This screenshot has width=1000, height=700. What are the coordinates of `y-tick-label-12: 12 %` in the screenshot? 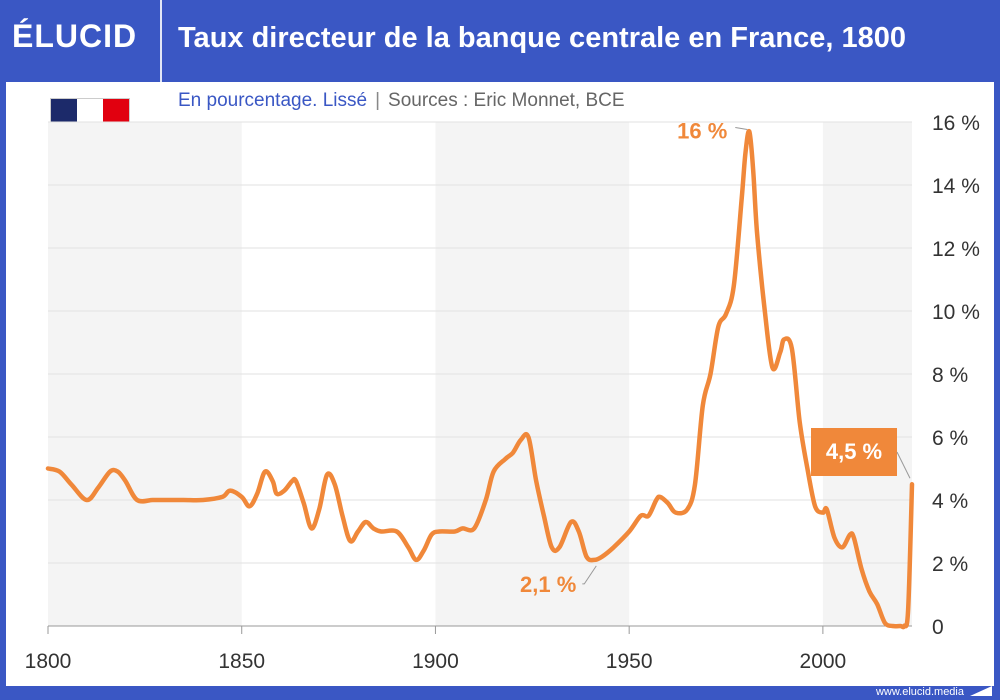 It's located at (956, 249).